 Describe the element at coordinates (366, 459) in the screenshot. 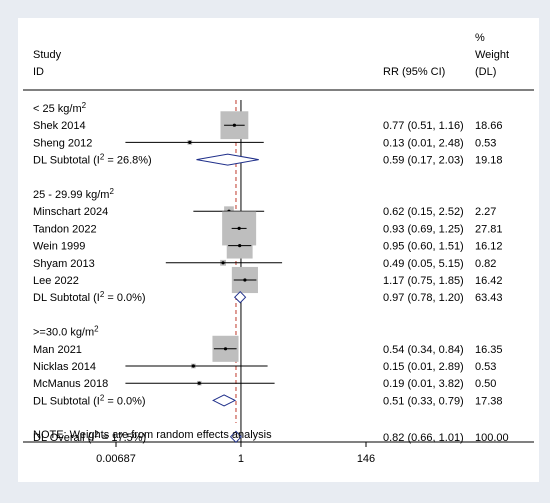

I see `x-tick-label: 146` at that location.